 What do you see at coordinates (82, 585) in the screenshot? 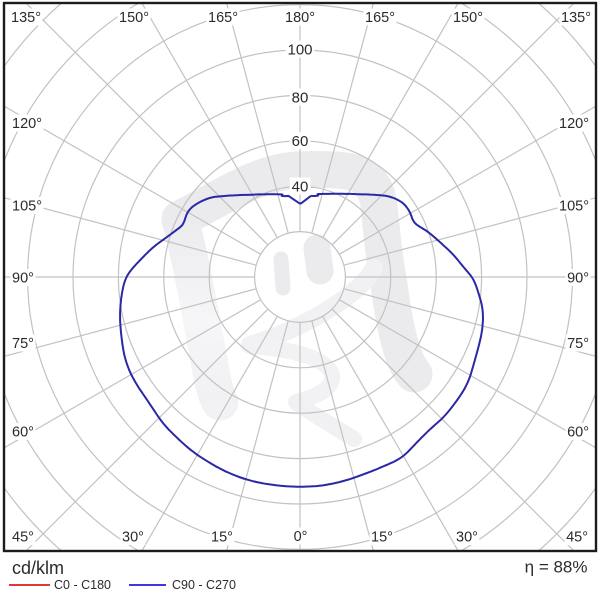
I see `svg-text: C0 - C180` at bounding box center [82, 585].